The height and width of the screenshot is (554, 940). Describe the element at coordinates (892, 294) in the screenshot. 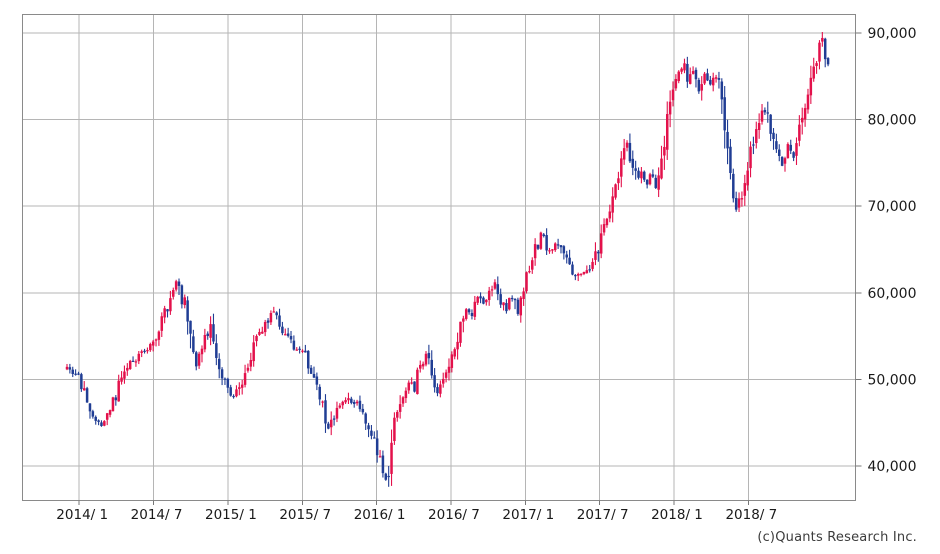

I see `y-axis-tick-label: 60,000` at that location.